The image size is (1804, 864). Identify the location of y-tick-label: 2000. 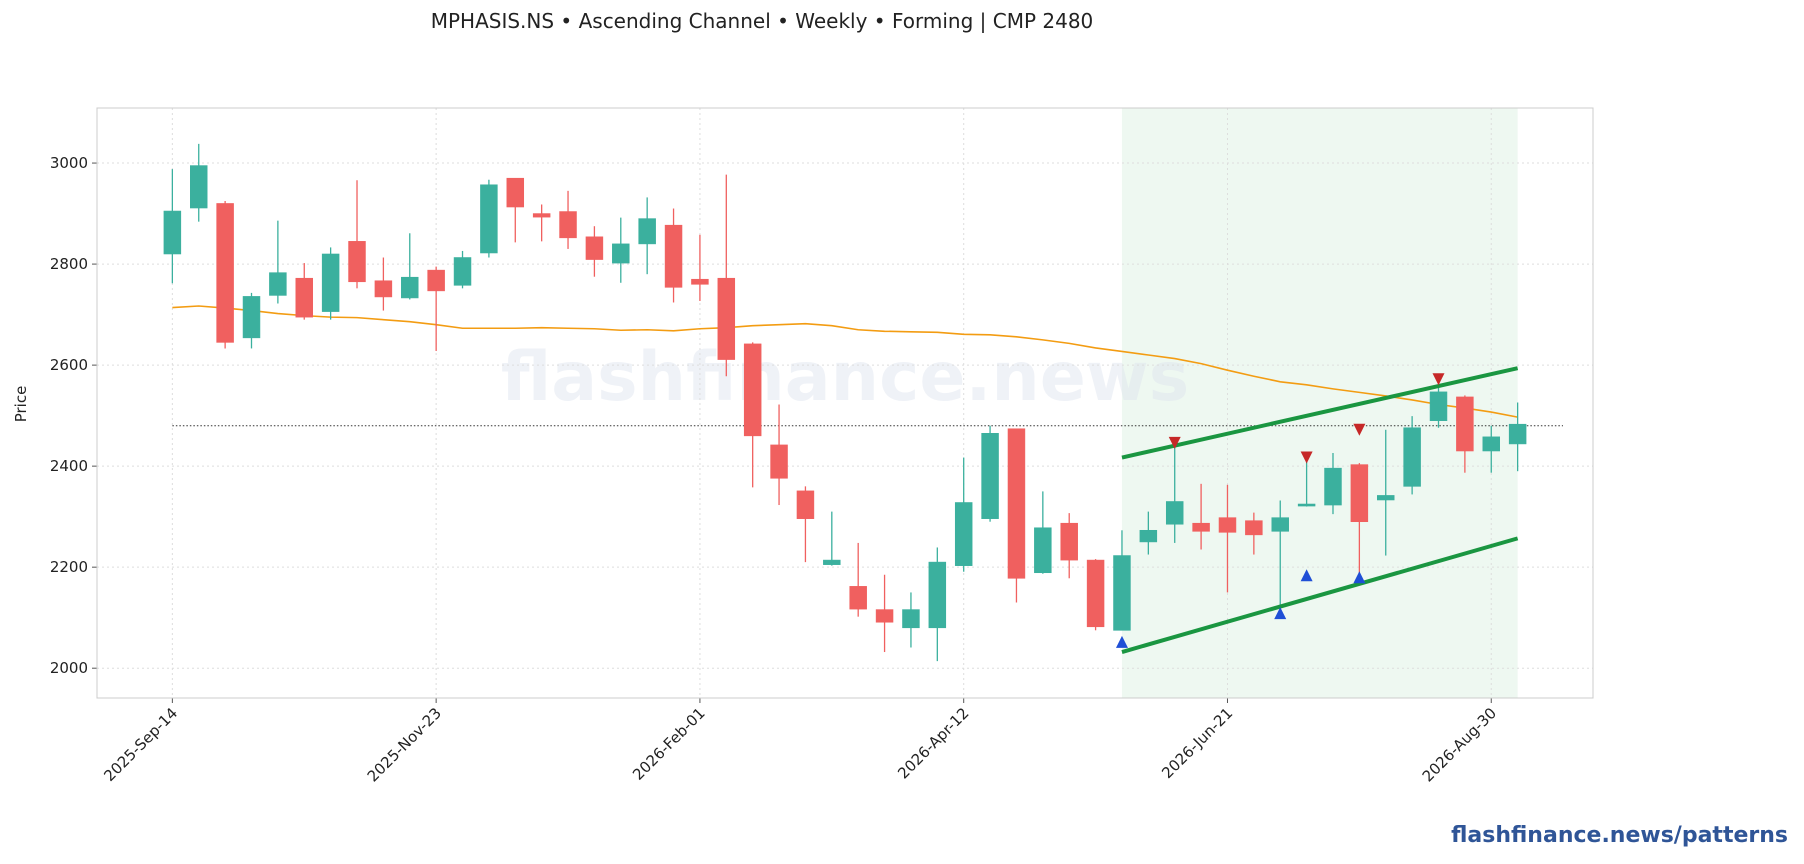
(69, 668).